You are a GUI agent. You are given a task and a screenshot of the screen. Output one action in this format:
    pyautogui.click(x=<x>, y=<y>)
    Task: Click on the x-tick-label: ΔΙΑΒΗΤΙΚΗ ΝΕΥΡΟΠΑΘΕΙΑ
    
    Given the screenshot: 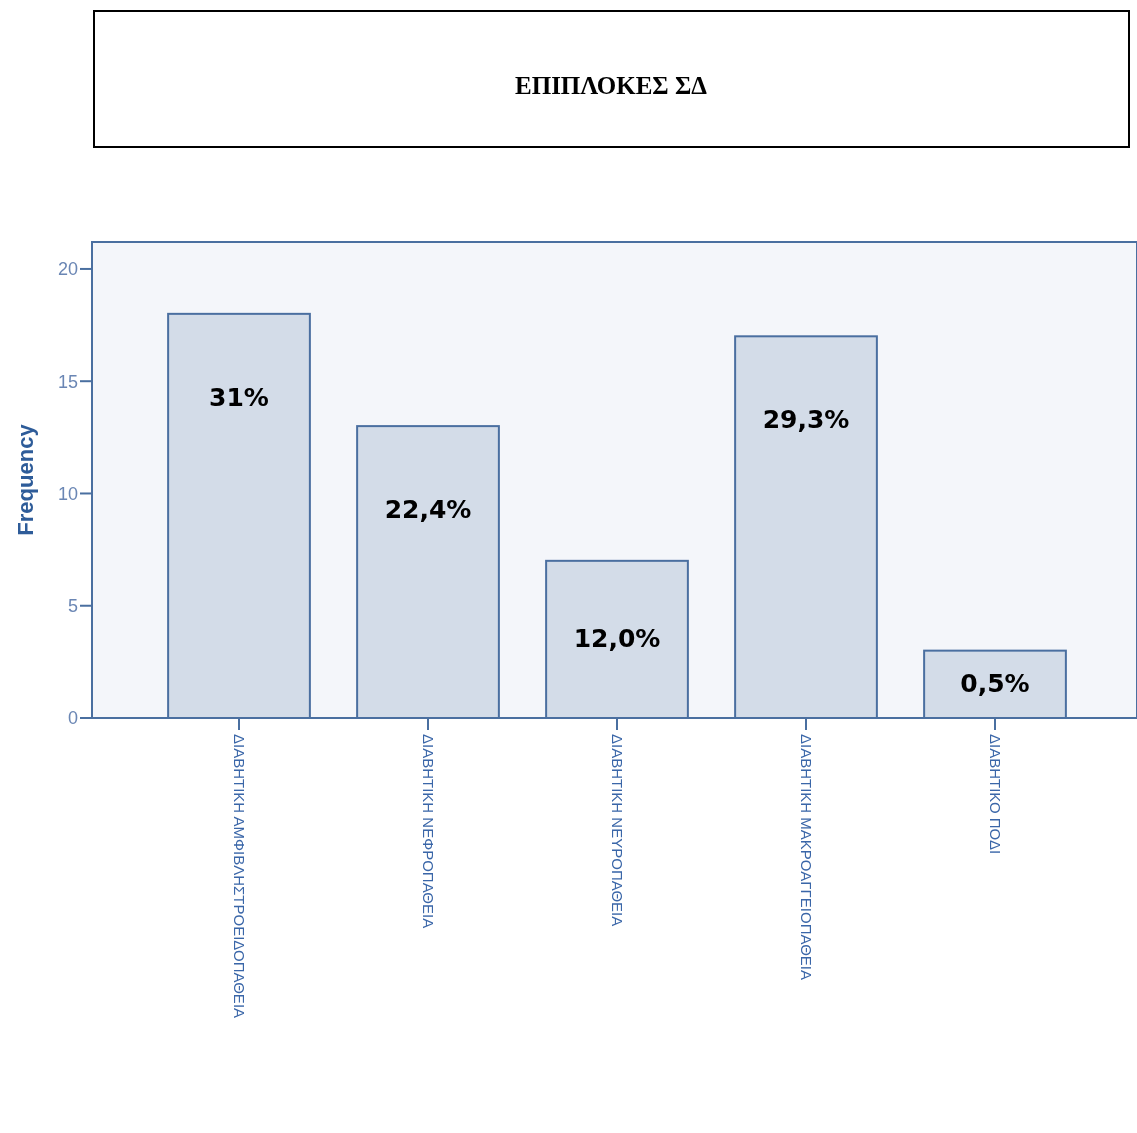 What is the action you would take?
    pyautogui.click(x=617, y=830)
    